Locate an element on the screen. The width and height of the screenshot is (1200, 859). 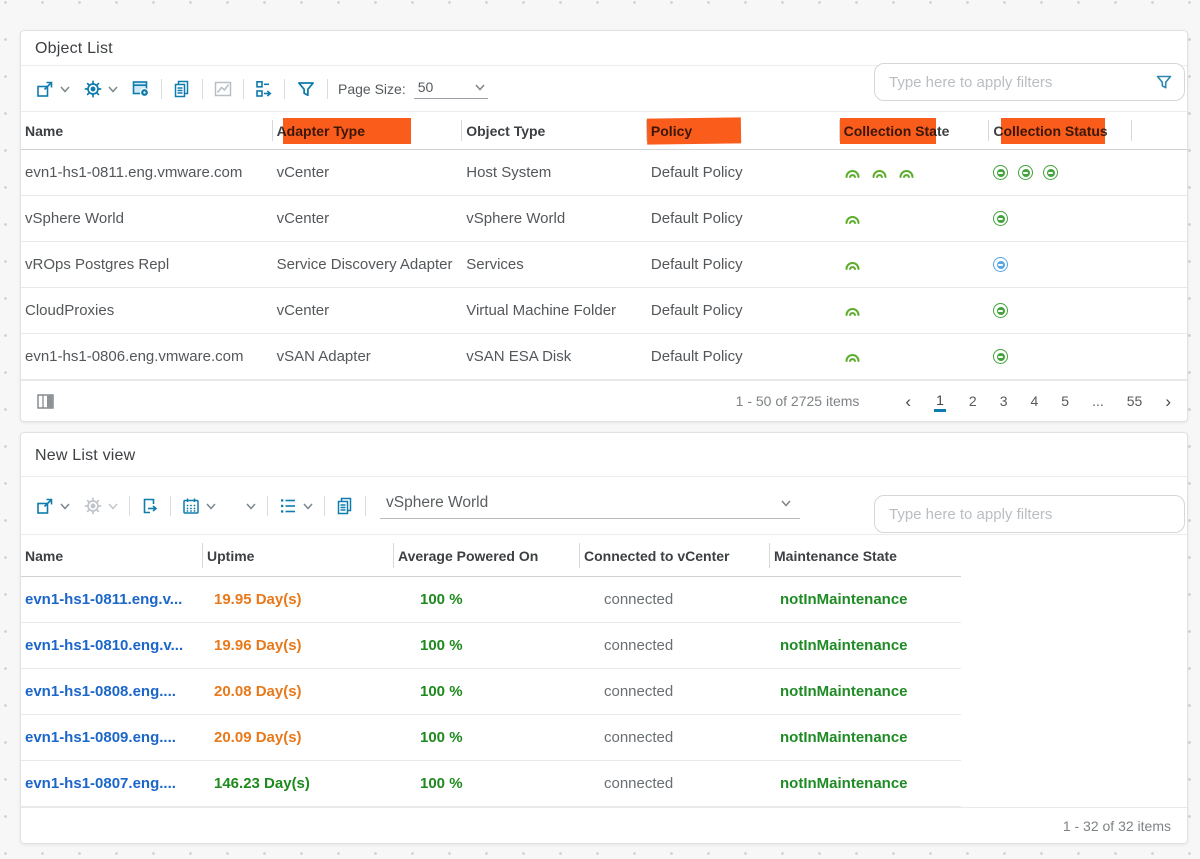
date-range-button is located at coordinates (199, 506).